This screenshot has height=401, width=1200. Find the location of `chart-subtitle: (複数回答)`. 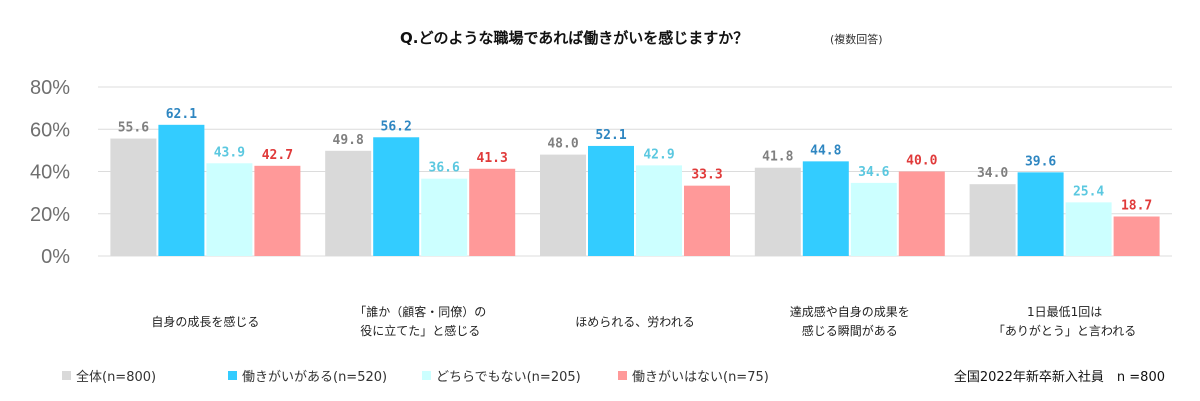

chart-subtitle: (複数回答) is located at coordinates (856, 39).